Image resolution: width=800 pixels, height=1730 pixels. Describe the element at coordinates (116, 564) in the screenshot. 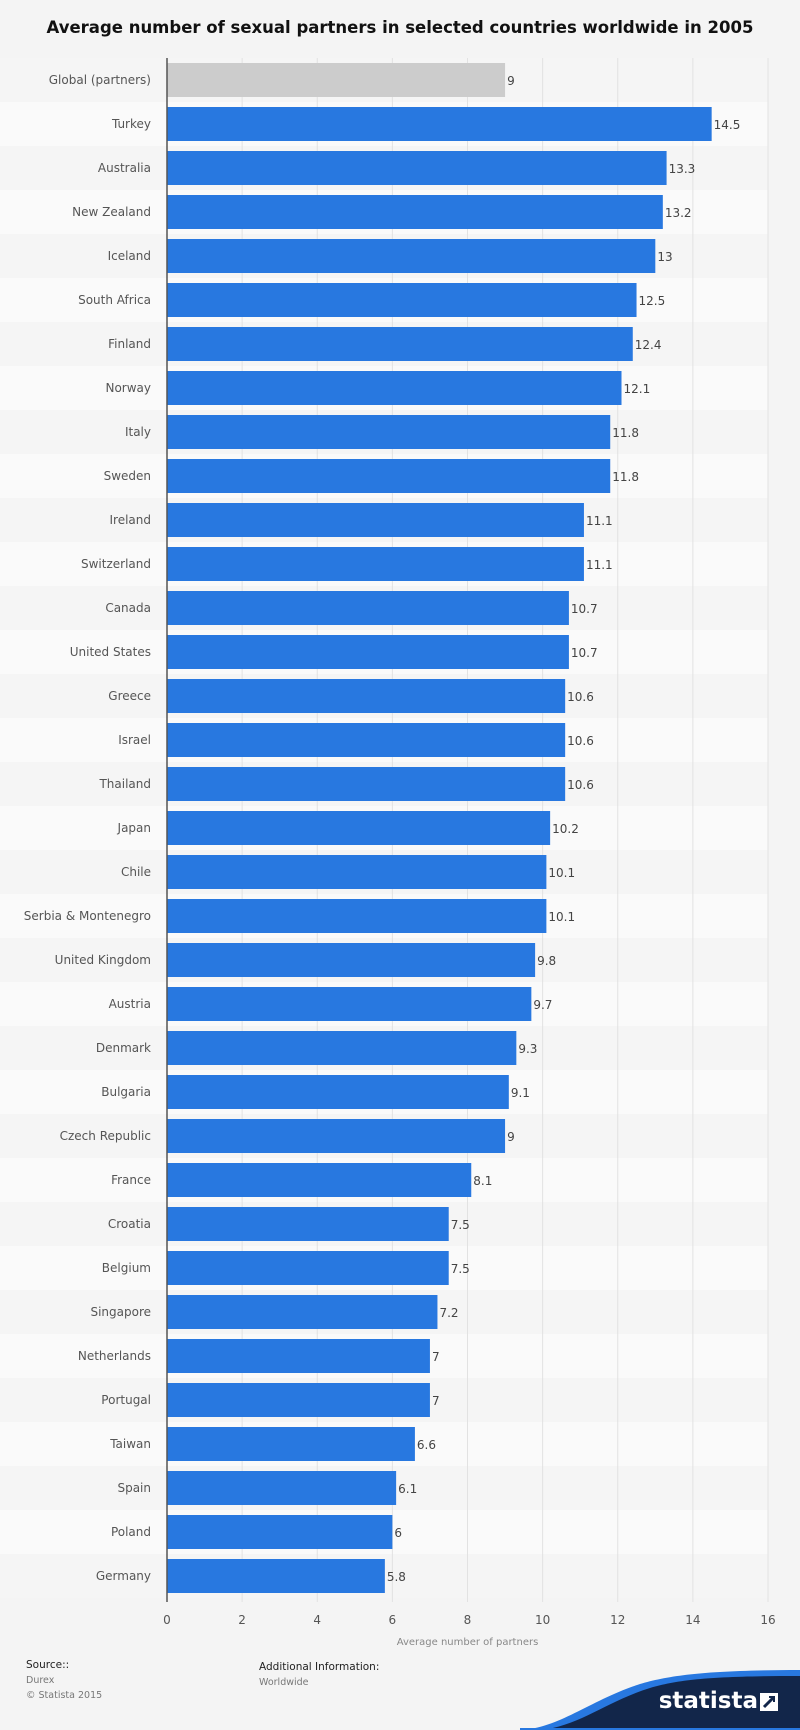

I see `category-label: Switzerland` at that location.